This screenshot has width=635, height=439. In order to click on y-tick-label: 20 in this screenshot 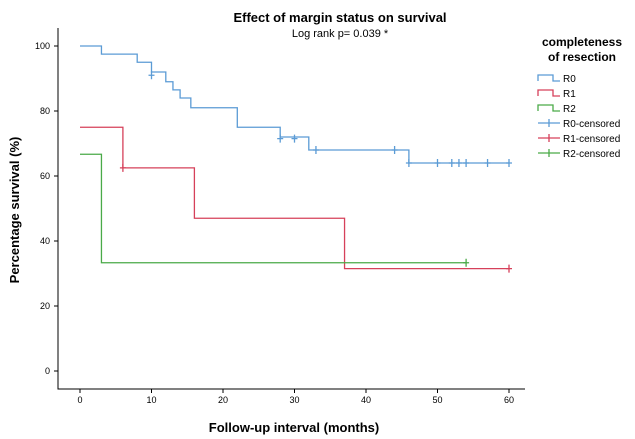, I will do `click(45, 306)`.